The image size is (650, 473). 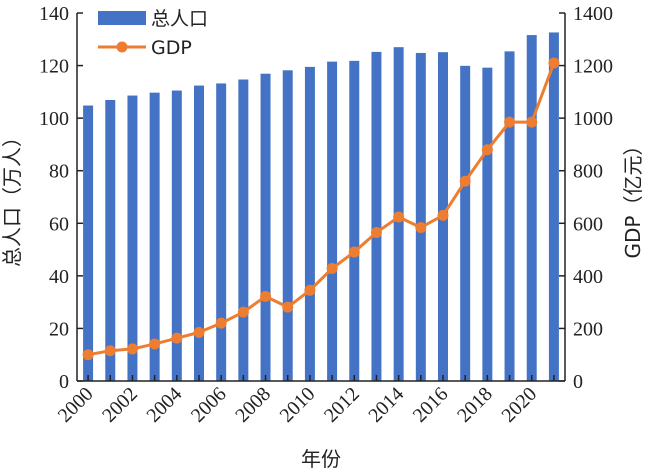 I want to click on right-tick-label: 0, so click(x=578, y=382).